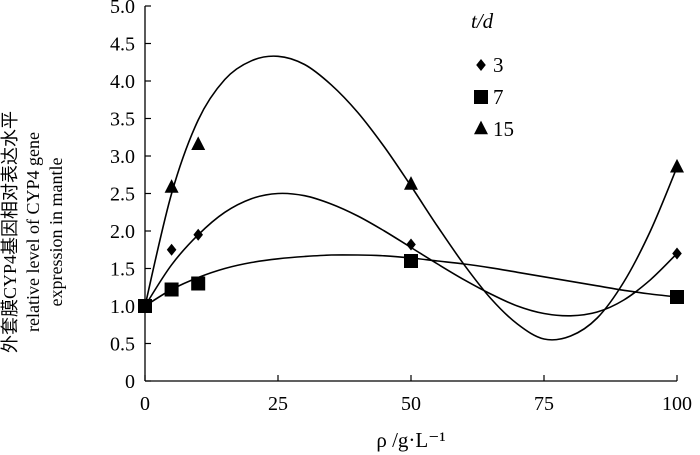  I want to click on x-axis-ticks: 0 25 50 75 100, so click(416, 395).